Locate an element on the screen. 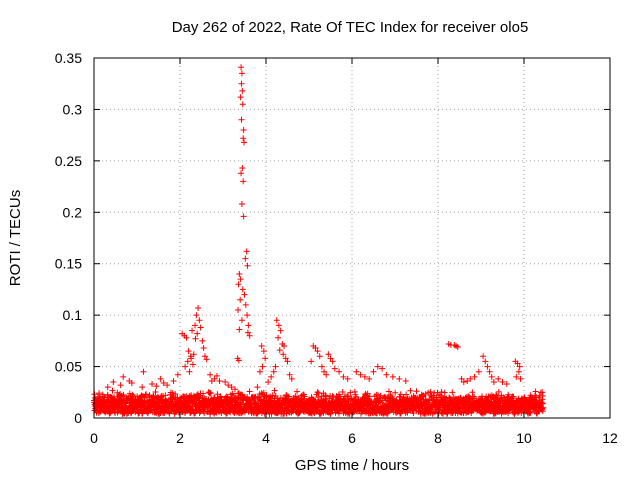 The height and width of the screenshot is (480, 640). x-tick-label: 0 is located at coordinates (94, 438).